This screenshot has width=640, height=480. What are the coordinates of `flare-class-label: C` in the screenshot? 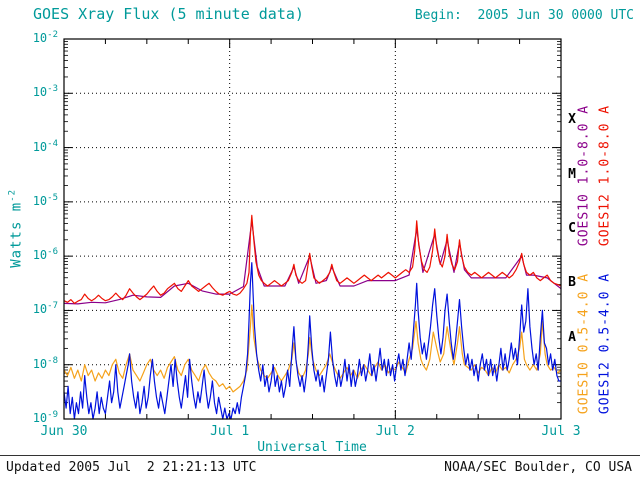 It's located at (572, 228).